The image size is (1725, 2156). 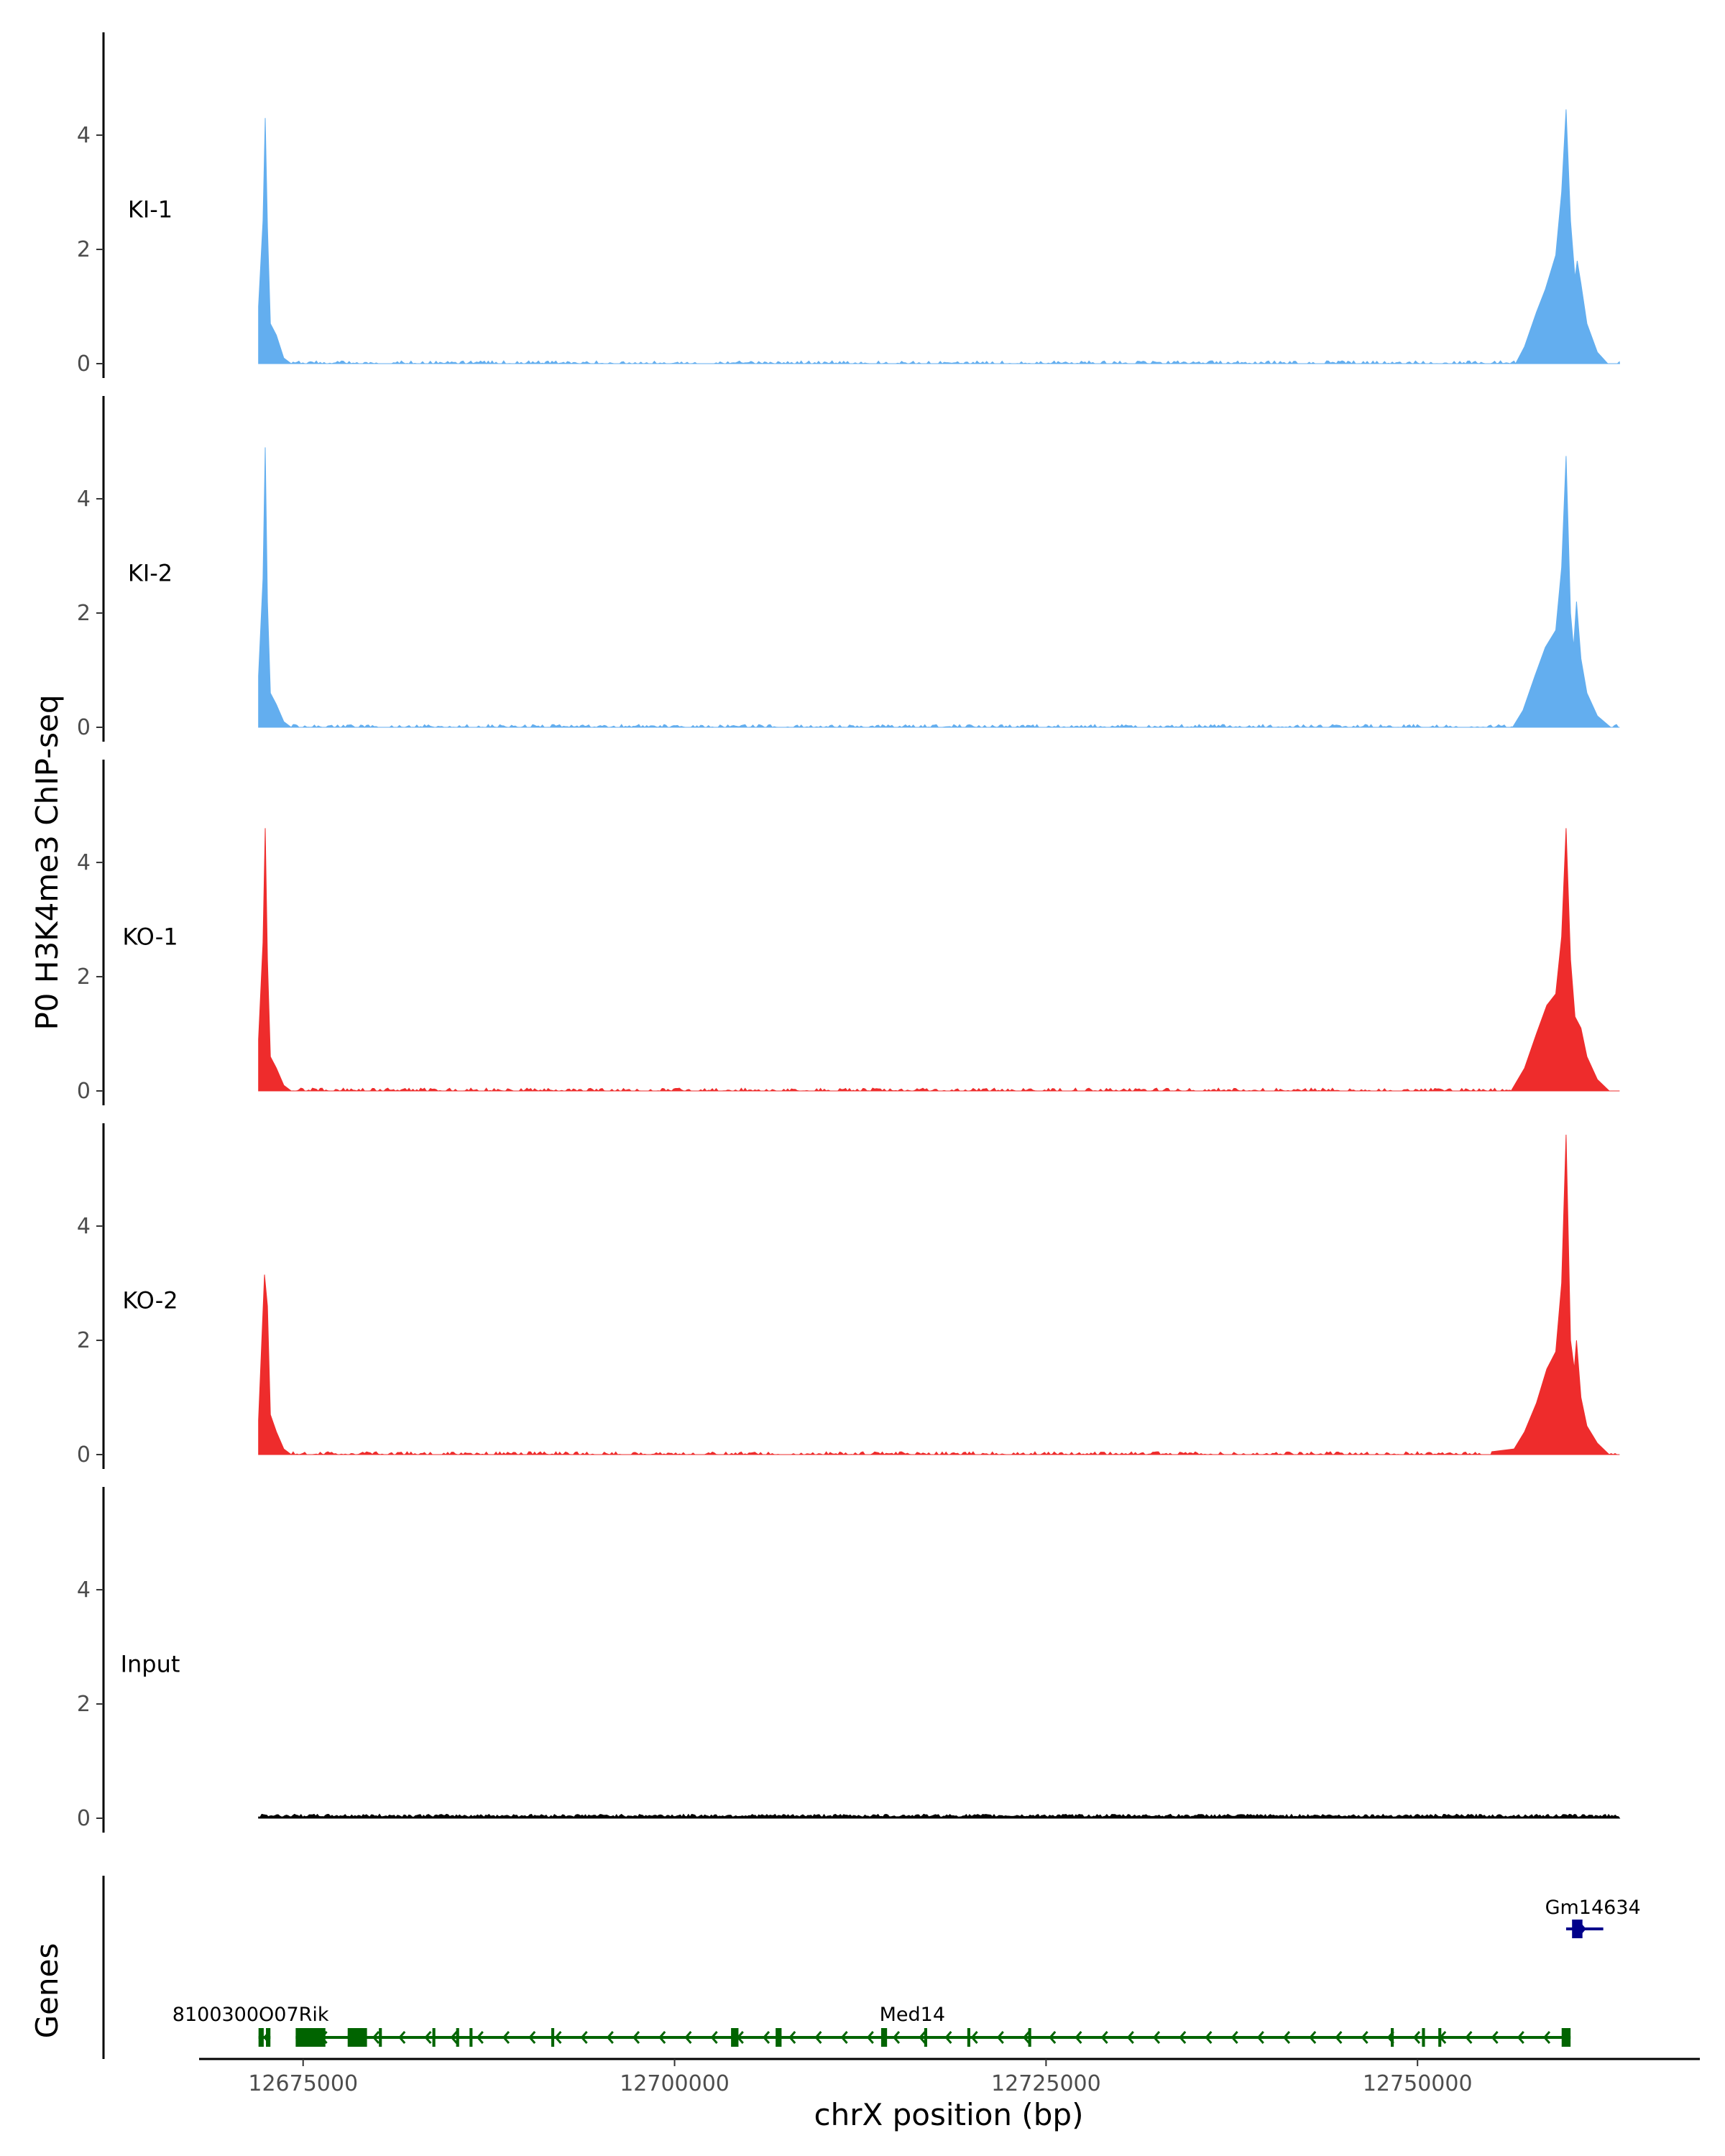 What do you see at coordinates (150, 1300) in the screenshot?
I see `track-label: KO-2` at bounding box center [150, 1300].